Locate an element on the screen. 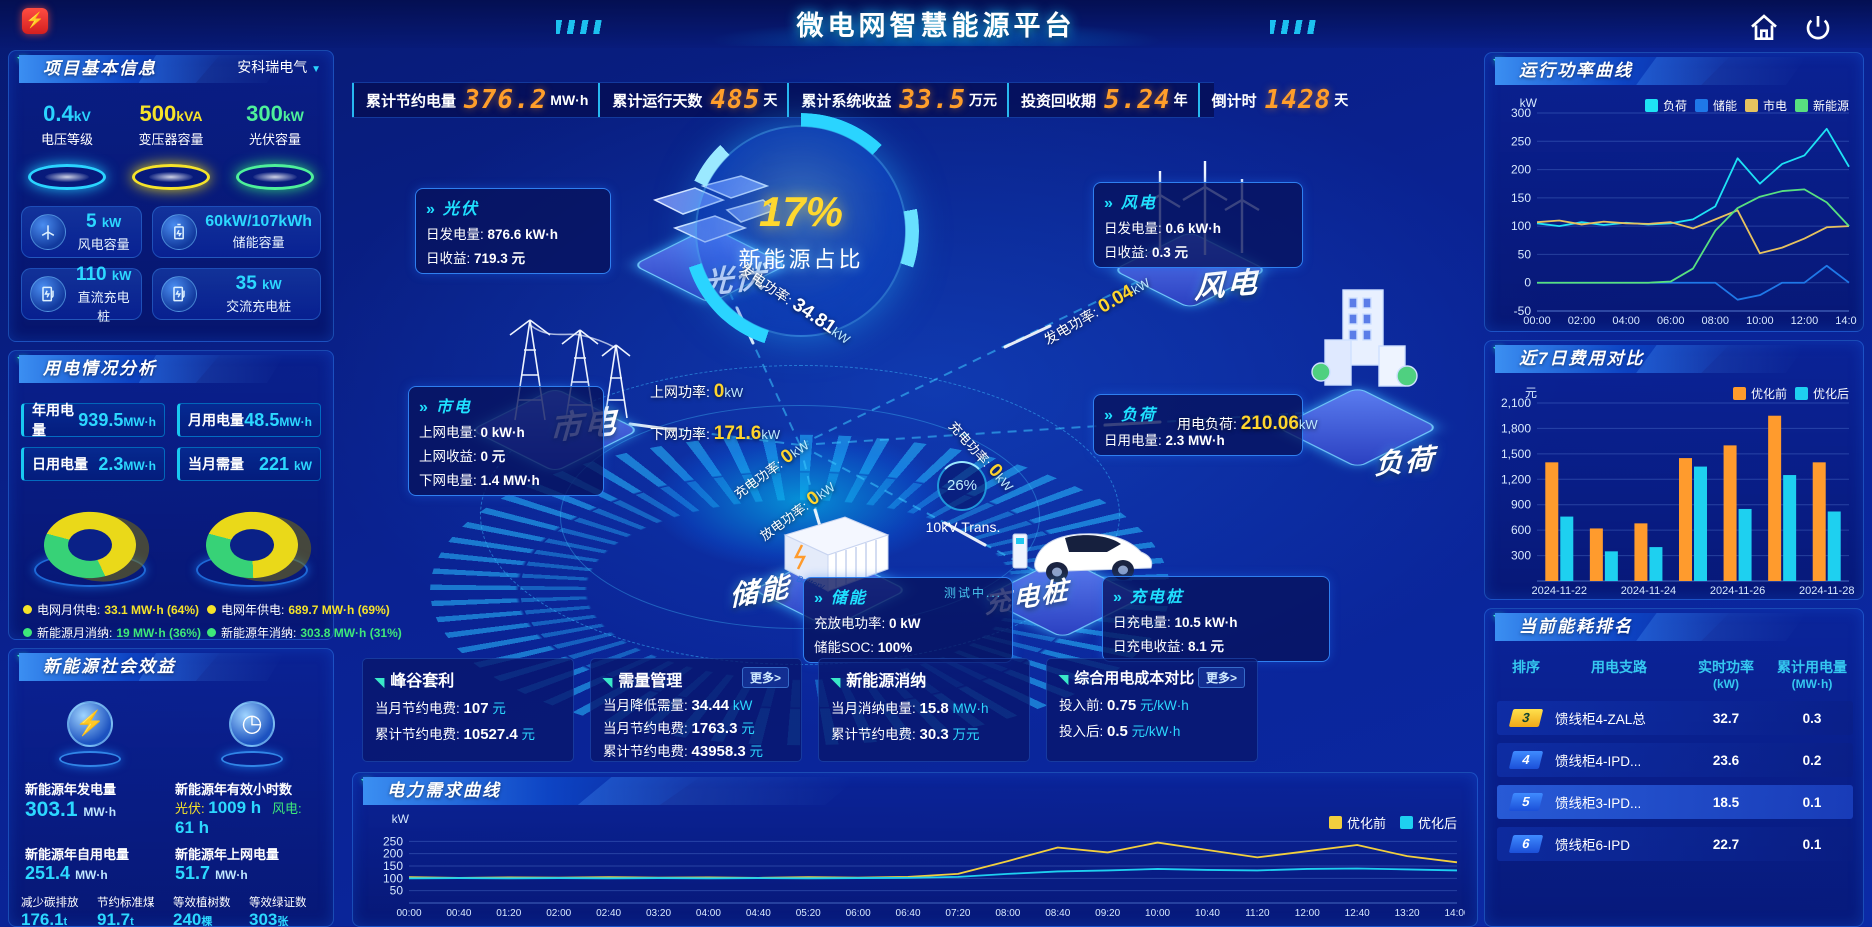 The image size is (1872, 927). panel-title: 运行功率曲线 is located at coordinates (1576, 70).